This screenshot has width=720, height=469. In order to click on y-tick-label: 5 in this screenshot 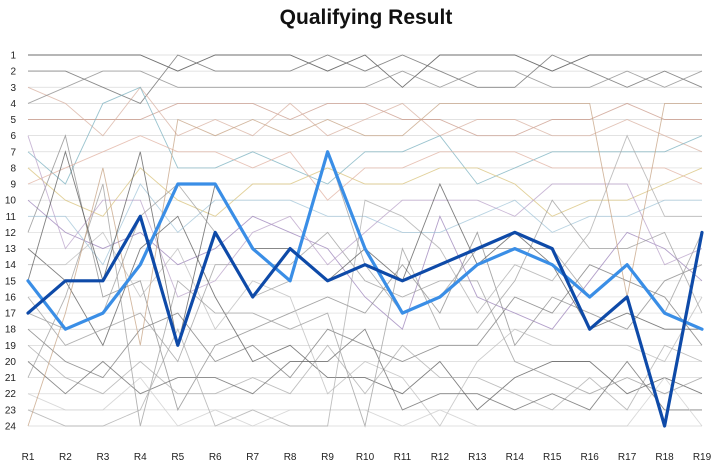, I will do `click(13, 120)`.